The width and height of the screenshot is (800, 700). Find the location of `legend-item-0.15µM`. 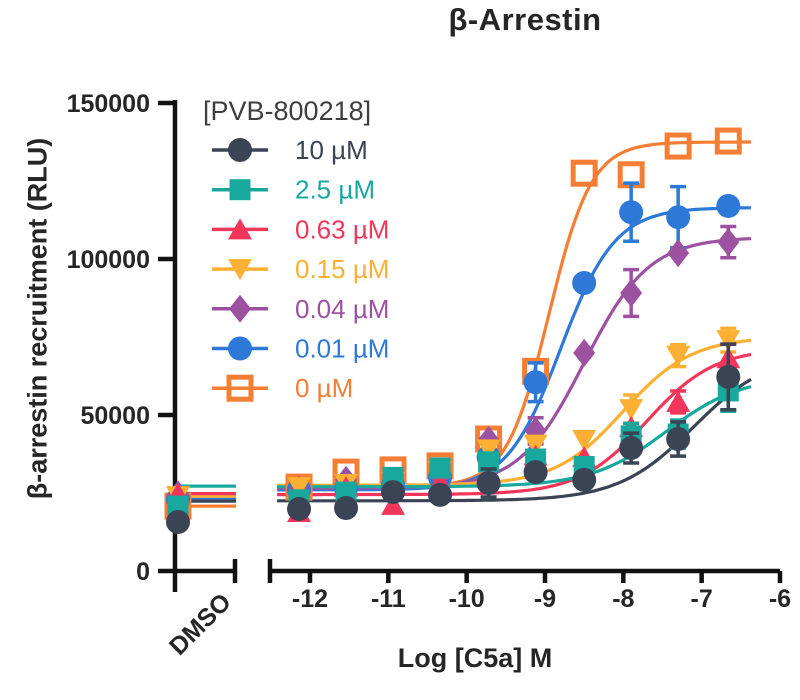

legend-item-0.15µM is located at coordinates (240, 270).